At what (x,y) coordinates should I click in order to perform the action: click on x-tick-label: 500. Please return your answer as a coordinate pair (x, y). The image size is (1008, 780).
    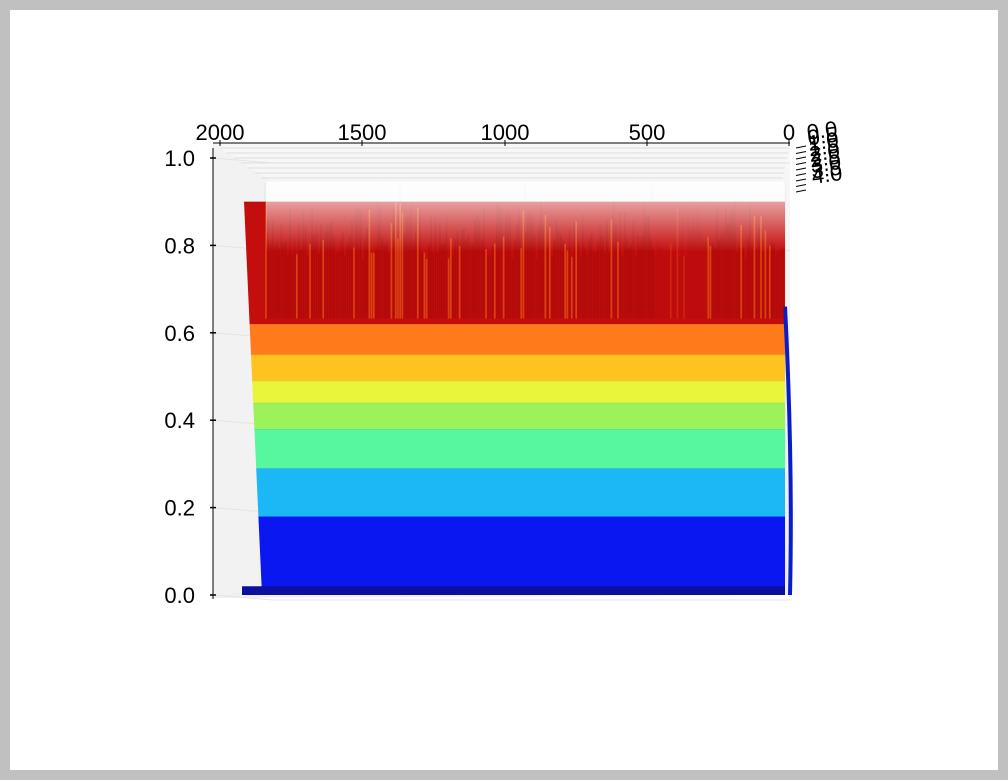
    Looking at the image, I should click on (647, 132).